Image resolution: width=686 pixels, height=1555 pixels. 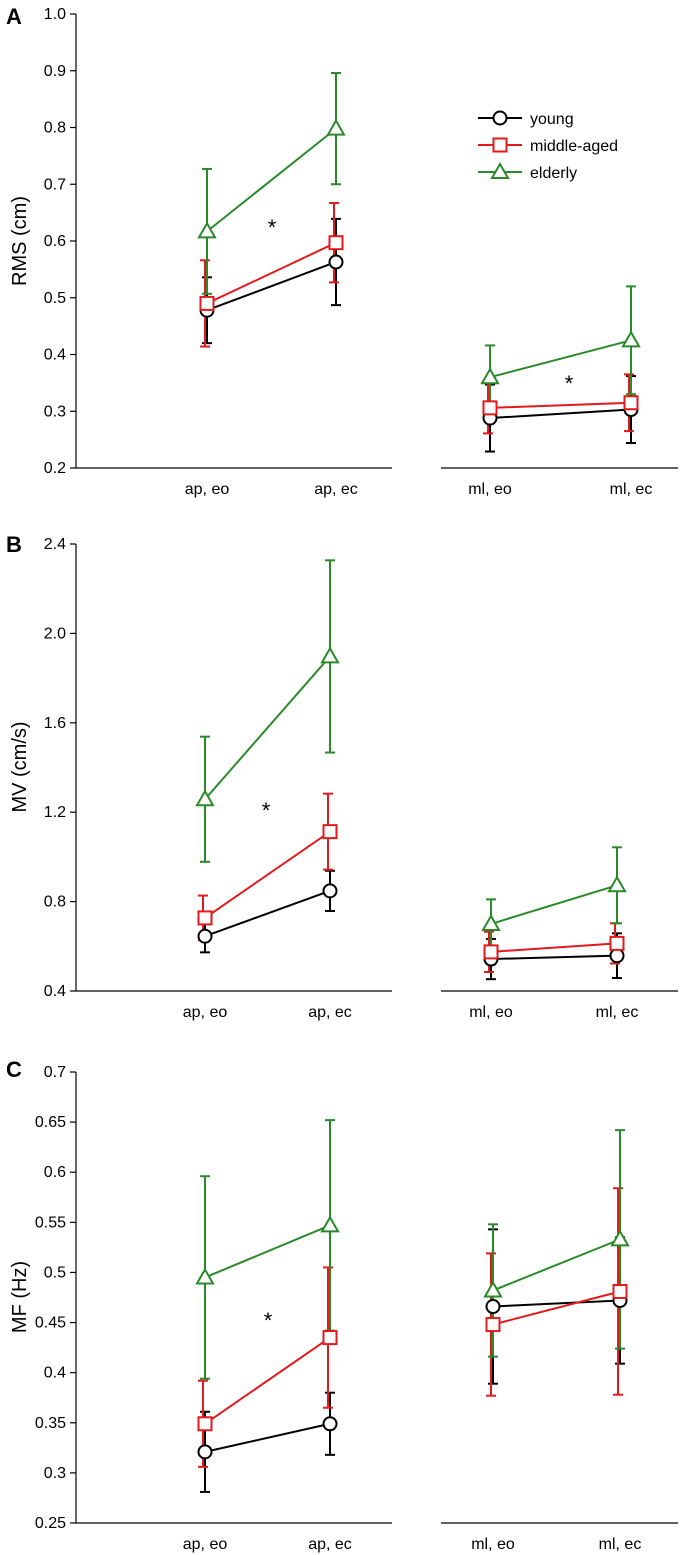 What do you see at coordinates (574, 146) in the screenshot?
I see `legend-label-middle-aged: middle-aged` at bounding box center [574, 146].